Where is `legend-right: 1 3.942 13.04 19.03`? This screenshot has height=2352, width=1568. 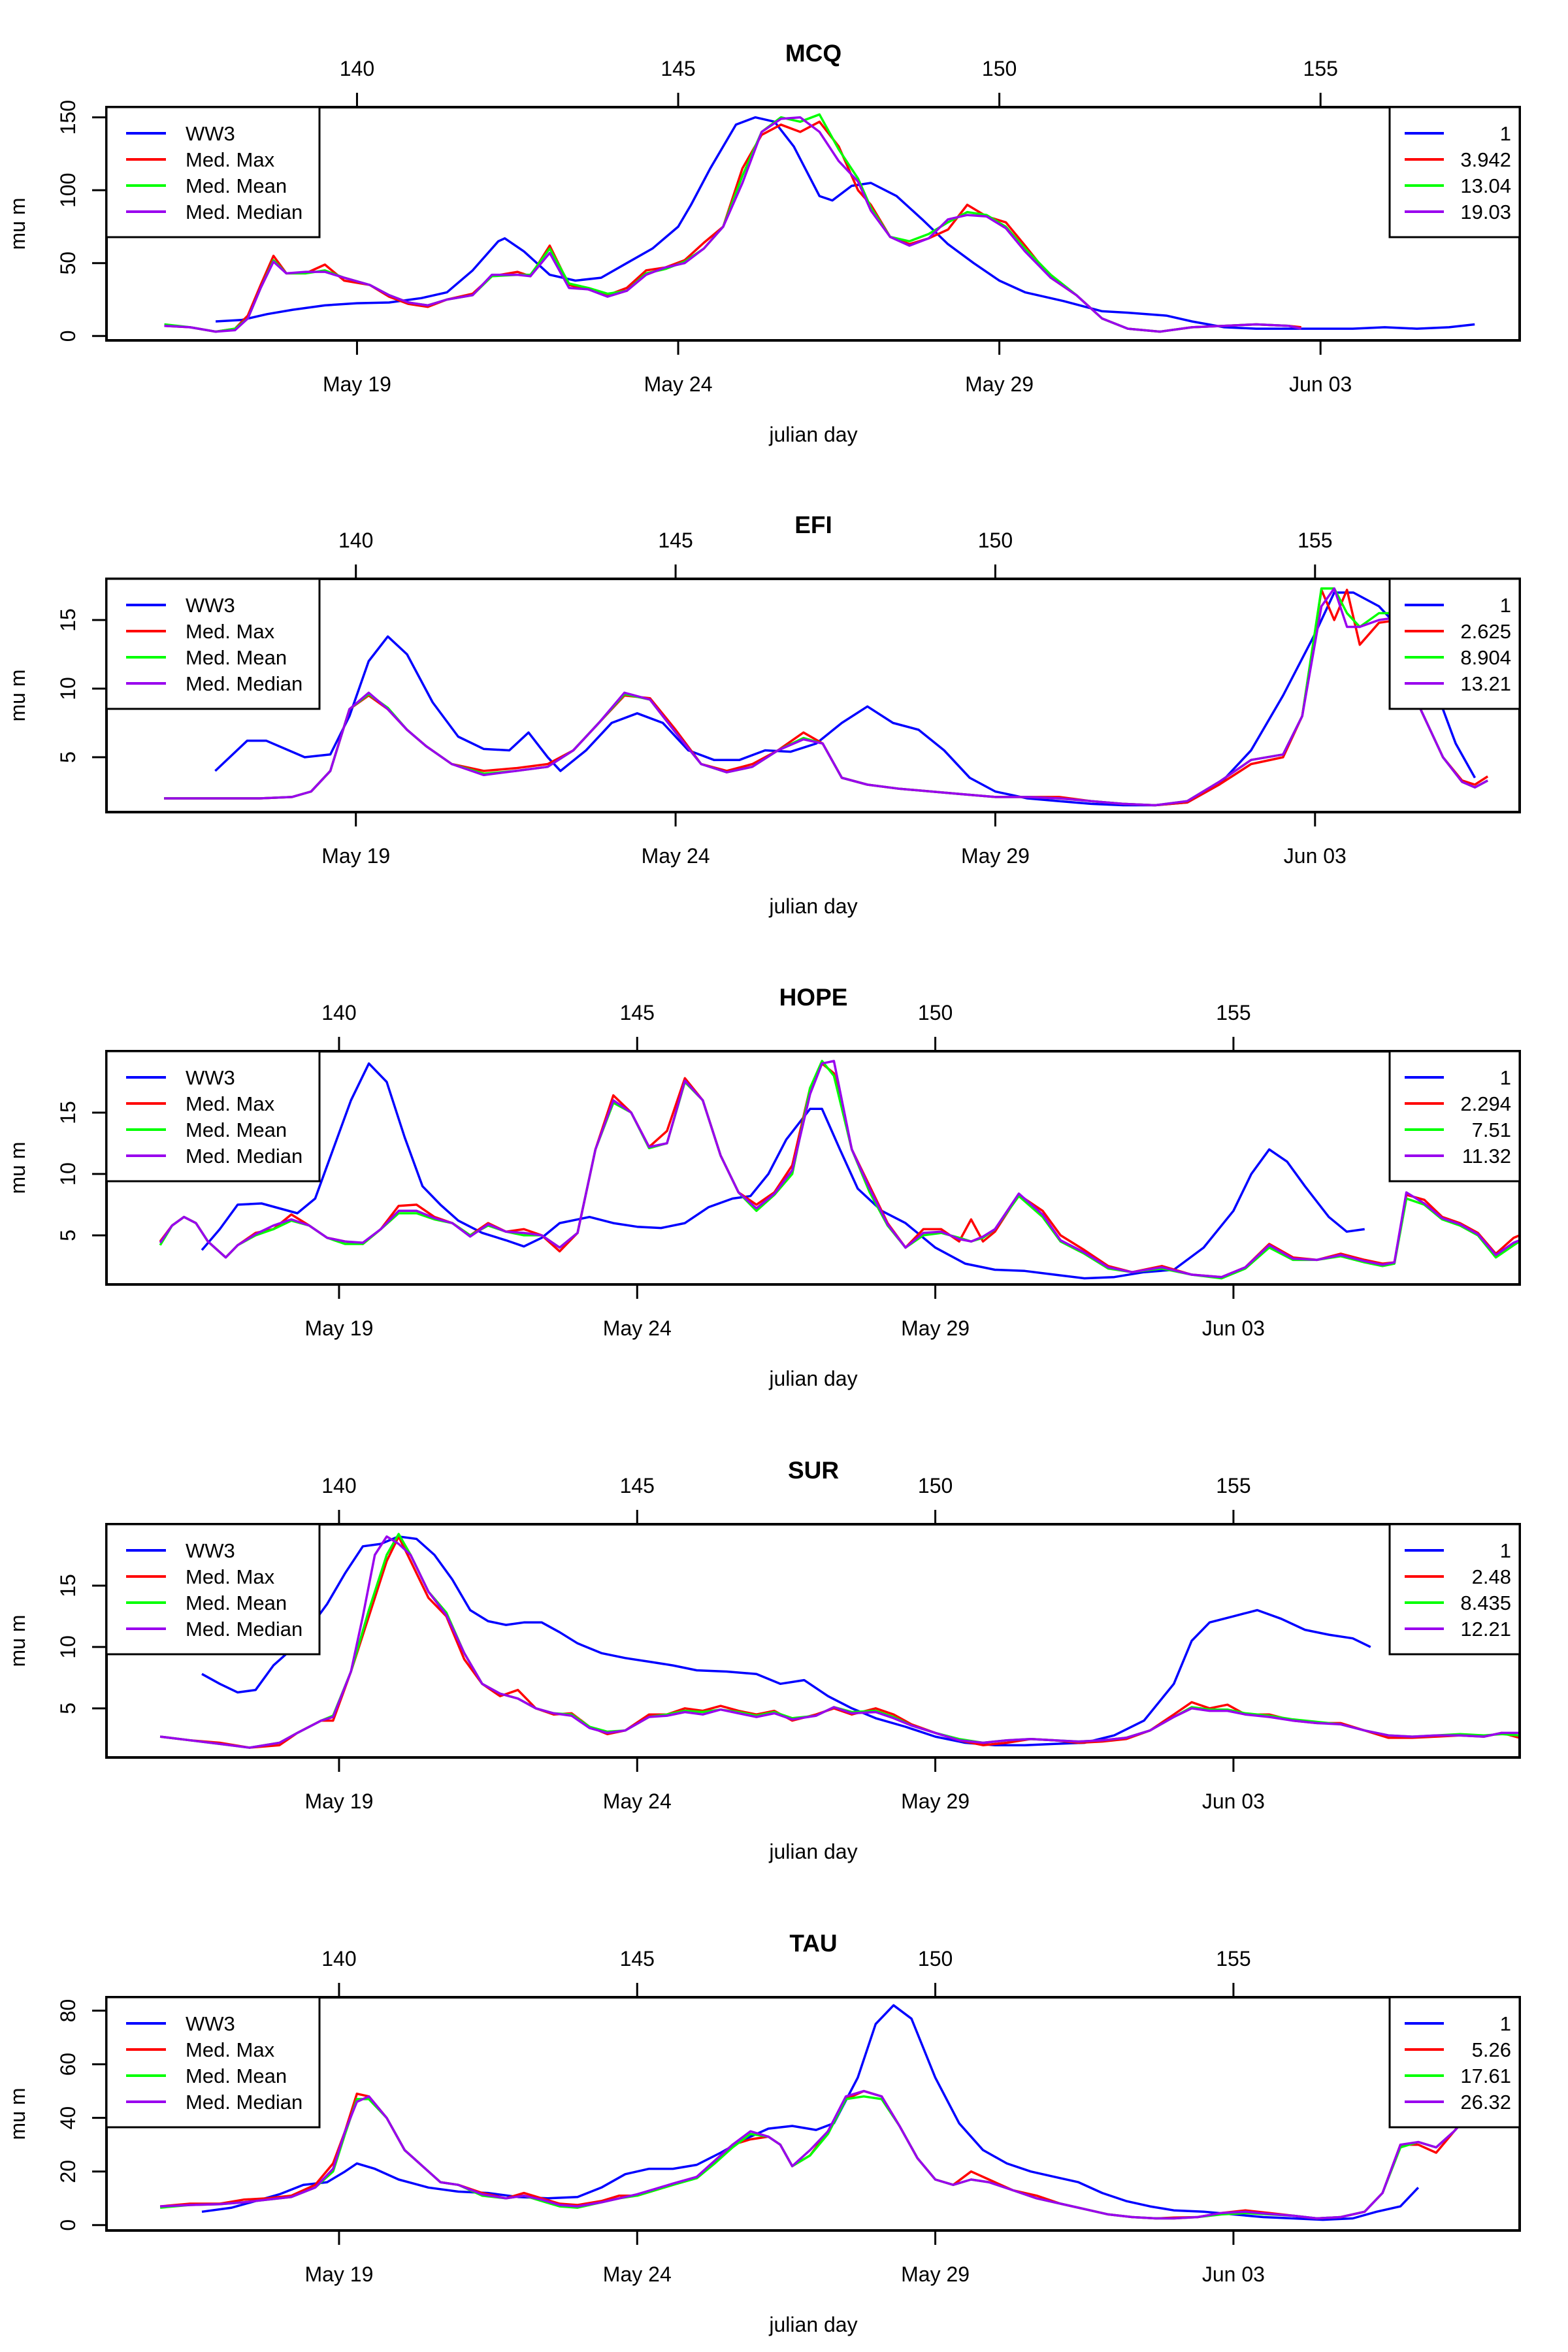 legend-right: 1 3.942 13.04 19.03 is located at coordinates (1454, 172).